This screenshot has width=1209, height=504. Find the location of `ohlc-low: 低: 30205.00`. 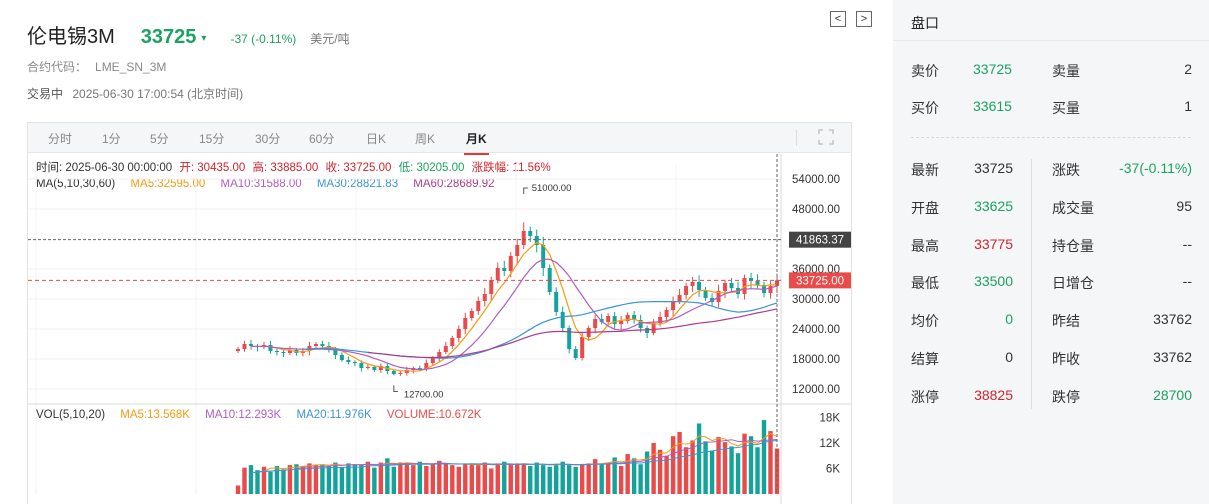

ohlc-low: 低: 30205.00 is located at coordinates (431, 168).